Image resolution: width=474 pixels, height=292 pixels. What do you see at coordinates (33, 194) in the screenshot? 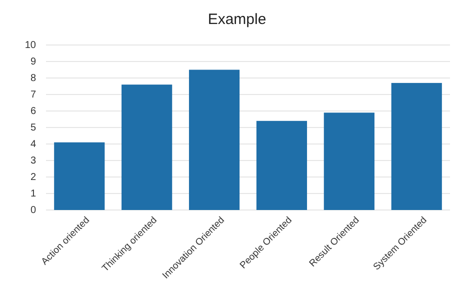
I see `y-tick-label: 1` at bounding box center [33, 194].